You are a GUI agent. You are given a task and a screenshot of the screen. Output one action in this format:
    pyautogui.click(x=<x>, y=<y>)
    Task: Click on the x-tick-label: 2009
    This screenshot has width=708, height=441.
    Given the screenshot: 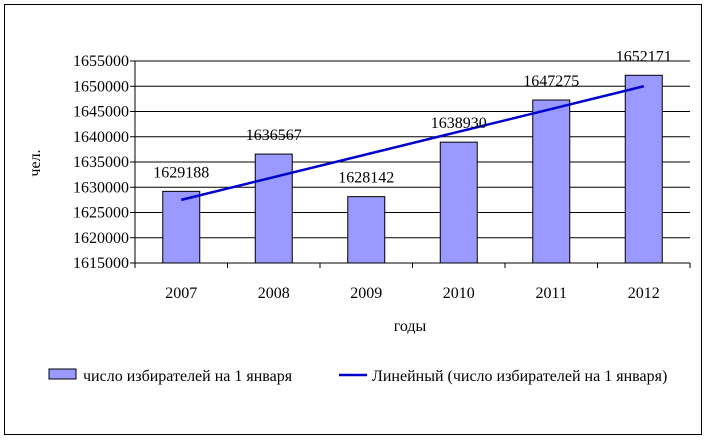 What is the action you would take?
    pyautogui.click(x=366, y=293)
    